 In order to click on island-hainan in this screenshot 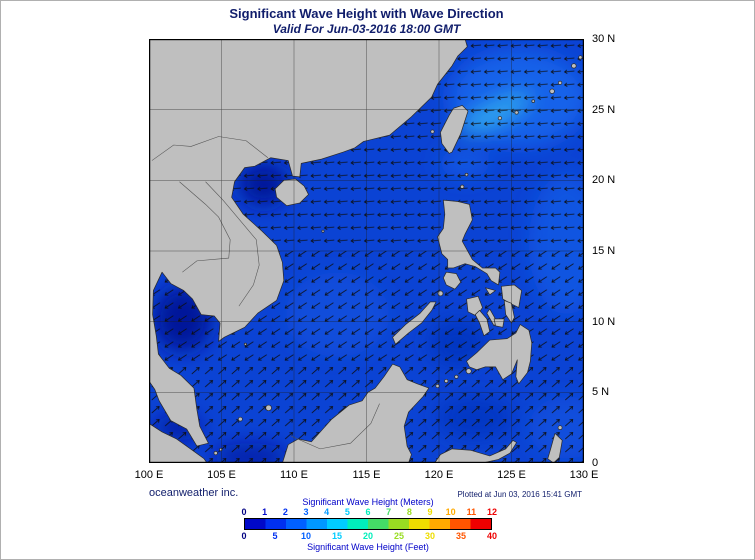, I will do `click(291, 192)`.